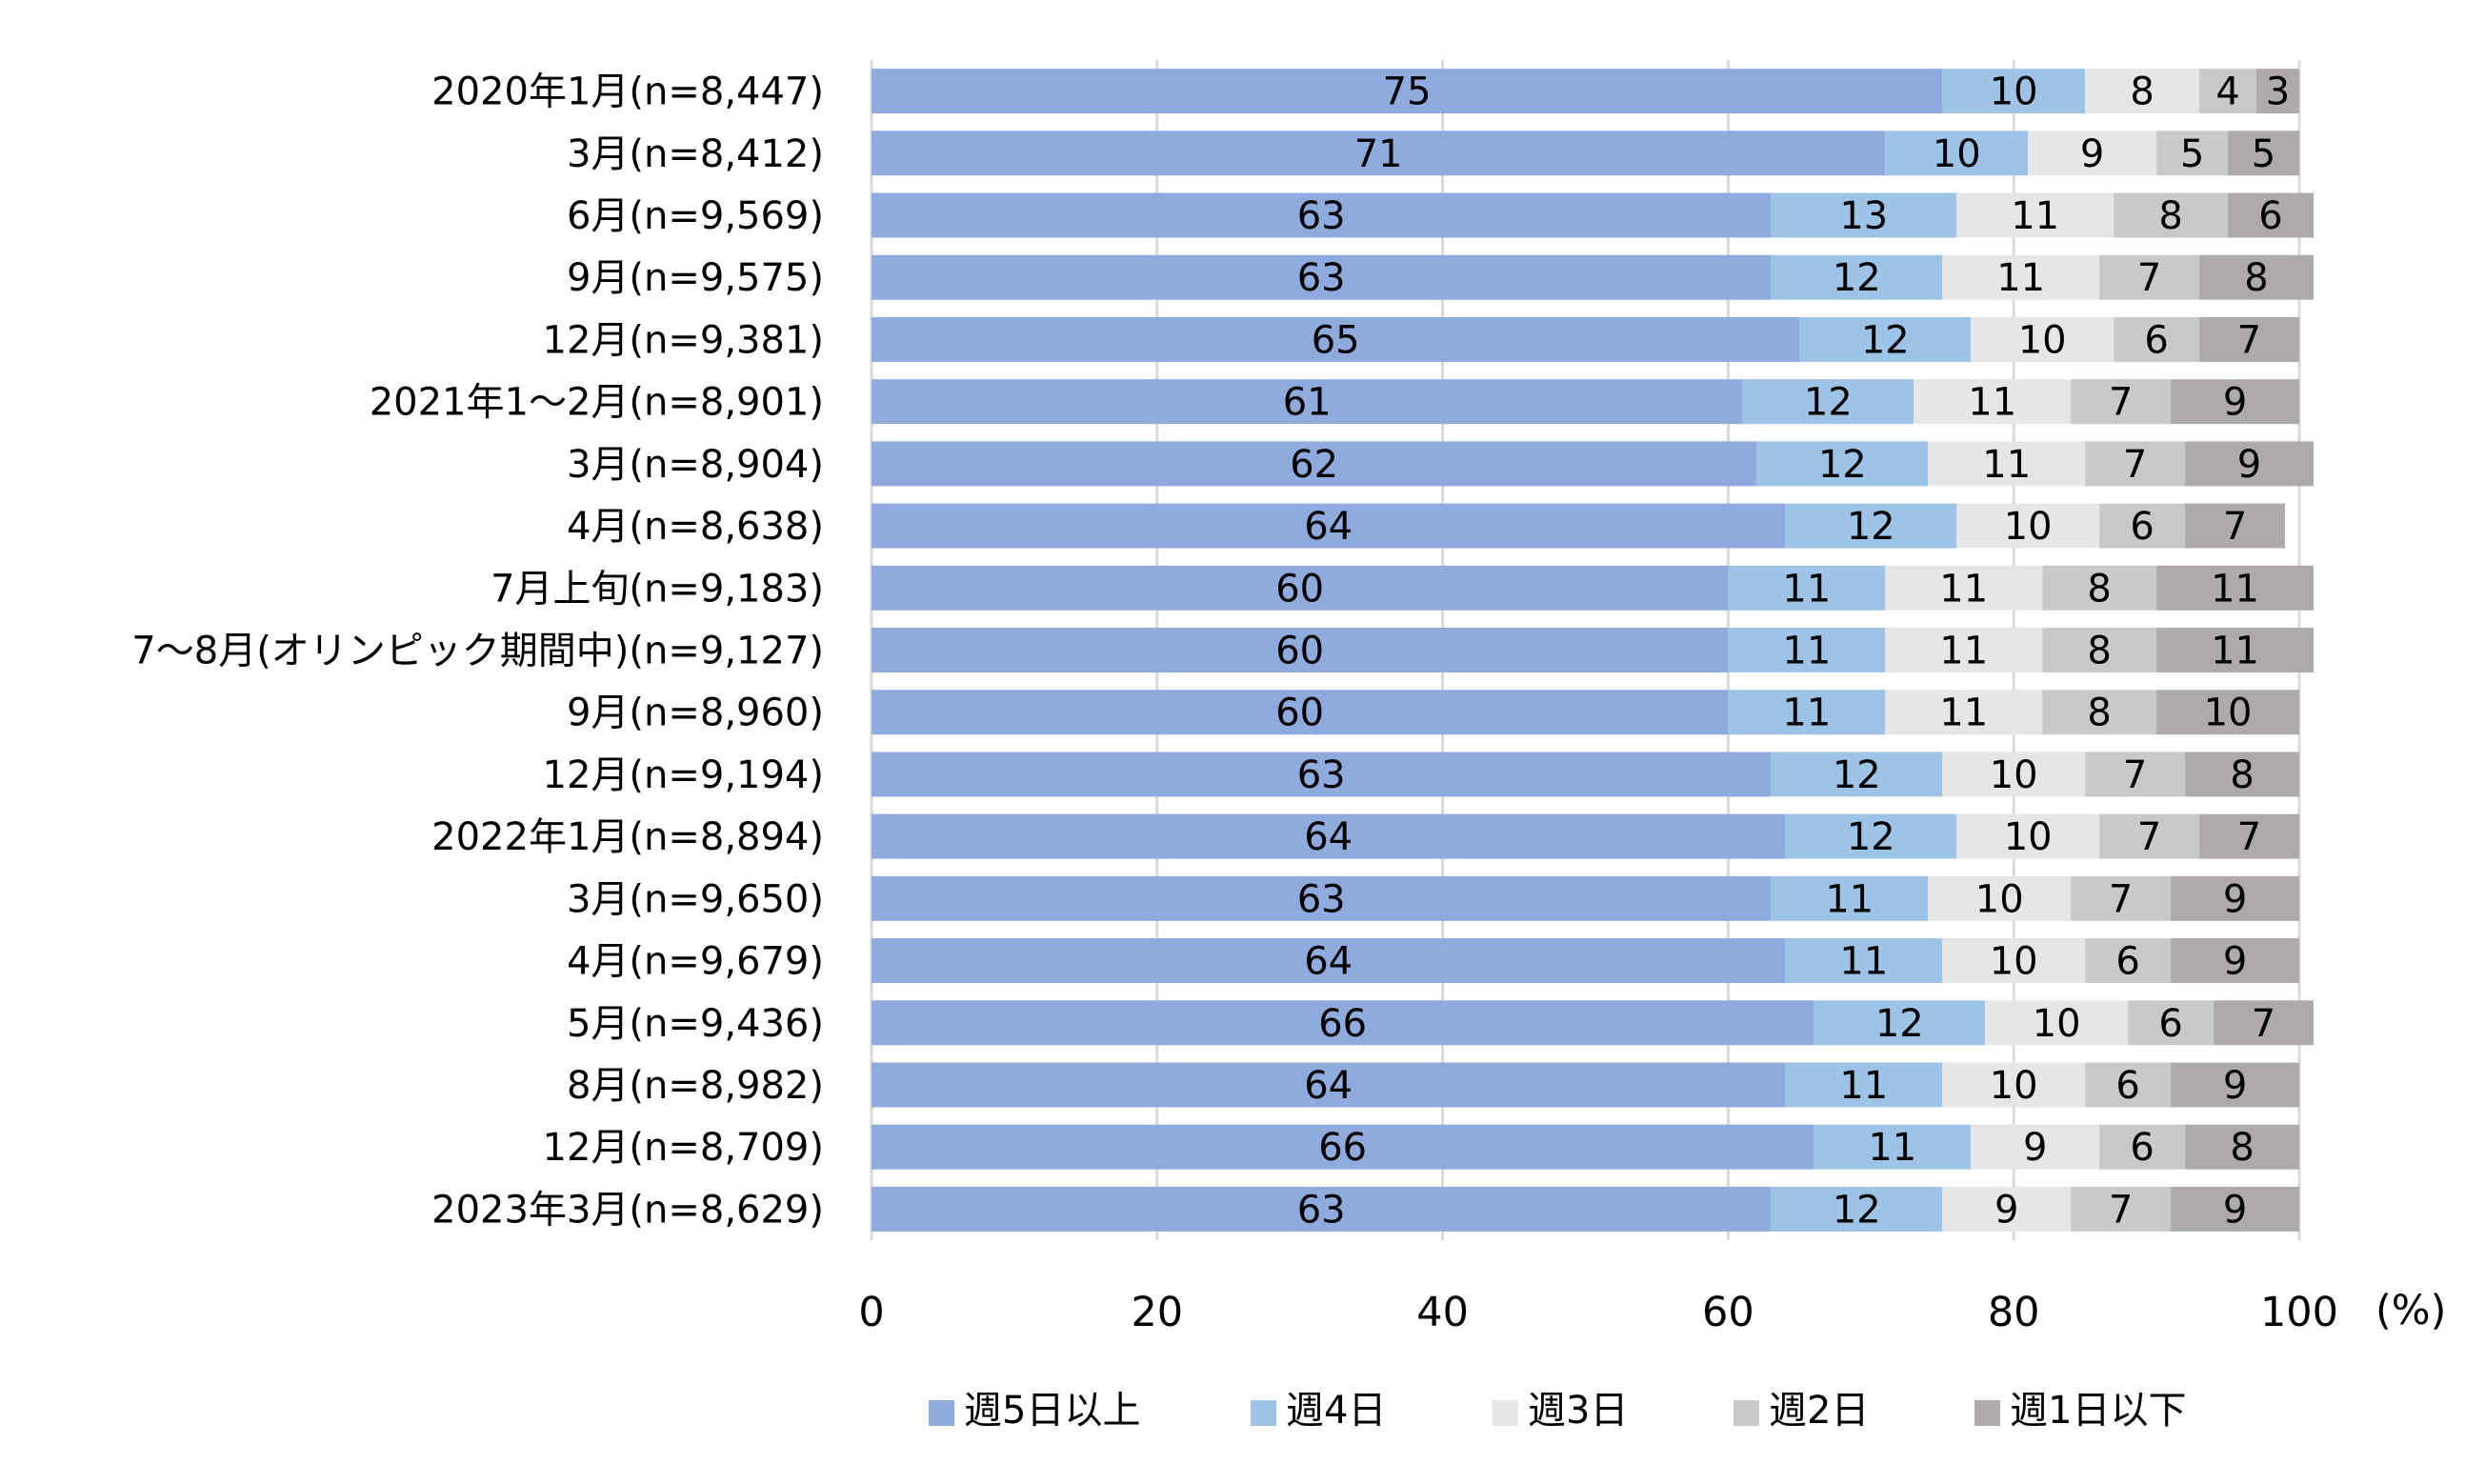 The width and height of the screenshot is (2465, 1484). What do you see at coordinates (627, 837) in the screenshot?
I see `category-label: 2022年1月(n=8,894)` at bounding box center [627, 837].